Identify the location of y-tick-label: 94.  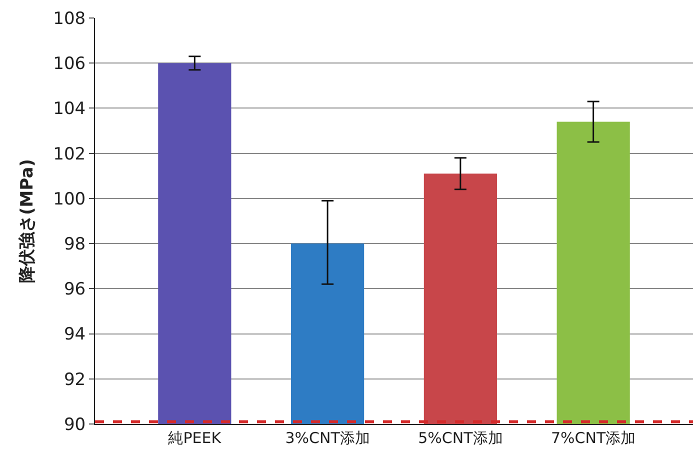
(75, 334).